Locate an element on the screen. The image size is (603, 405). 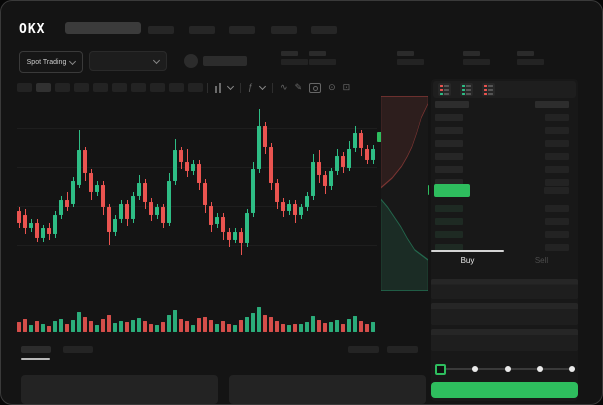
orderbook-view-both-icon is located at coordinates (444, 89).